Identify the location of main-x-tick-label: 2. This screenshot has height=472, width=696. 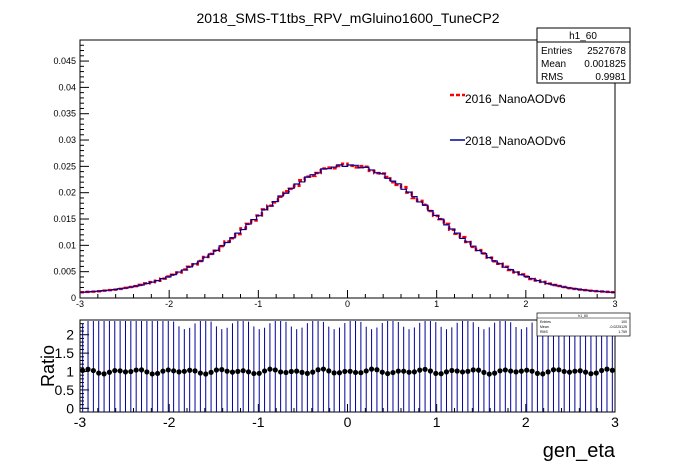
(525, 304).